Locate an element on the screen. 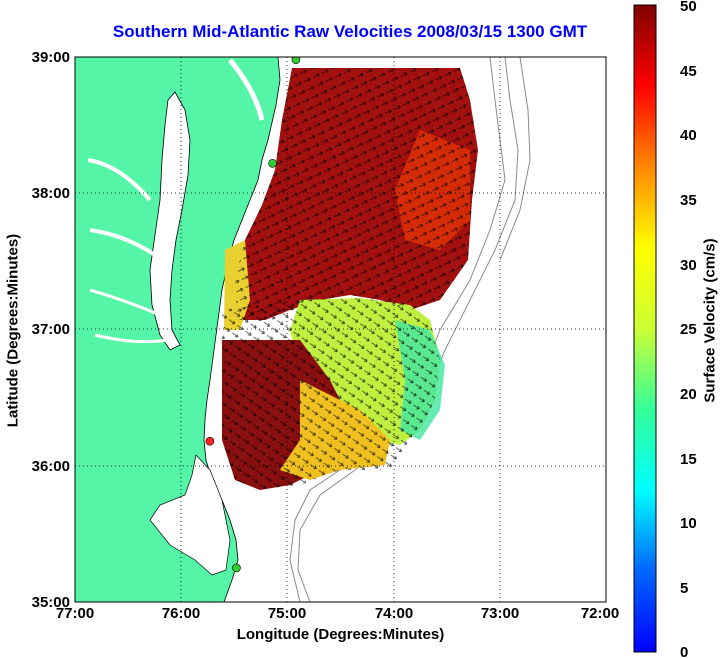 The height and width of the screenshot is (659, 724). colorbar-tick-label: 40 is located at coordinates (688, 135).